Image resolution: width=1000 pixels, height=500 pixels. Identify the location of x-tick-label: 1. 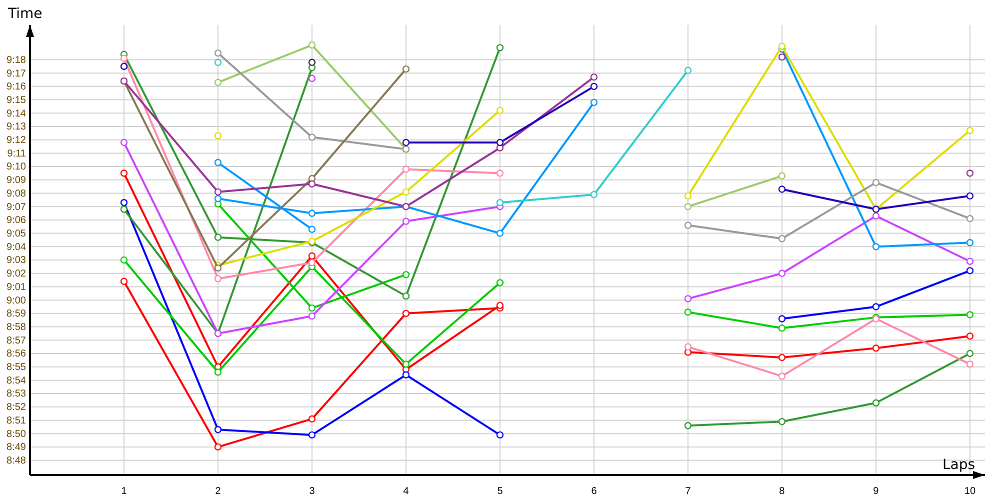
(124, 492).